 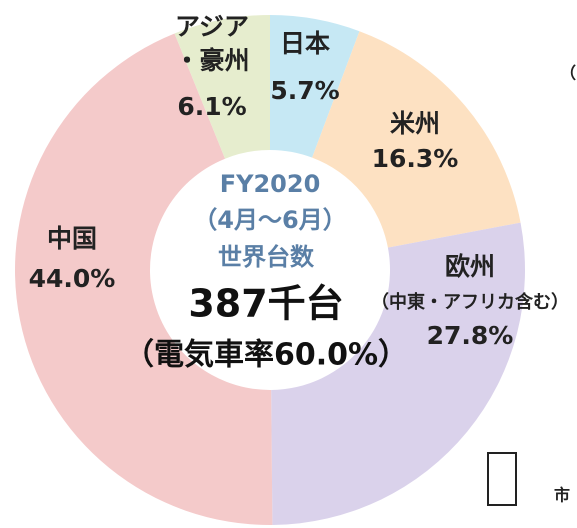 What do you see at coordinates (270, 184) in the screenshot?
I see `center-text: FY2020` at bounding box center [270, 184].